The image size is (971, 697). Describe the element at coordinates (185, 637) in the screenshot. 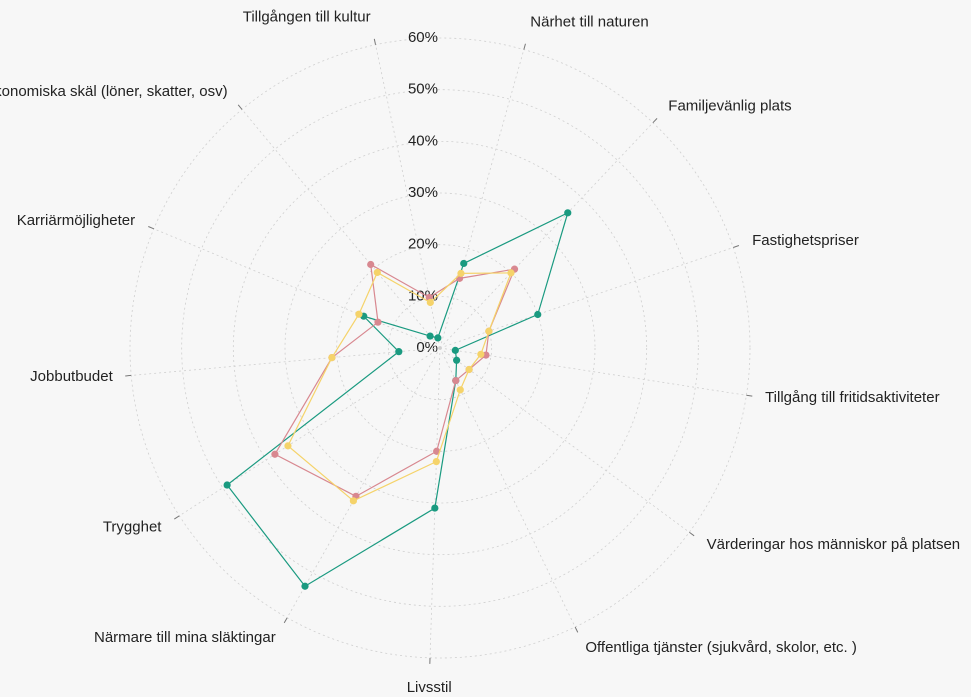

I see `category-label: Närmare till mina släktingar` at that location.